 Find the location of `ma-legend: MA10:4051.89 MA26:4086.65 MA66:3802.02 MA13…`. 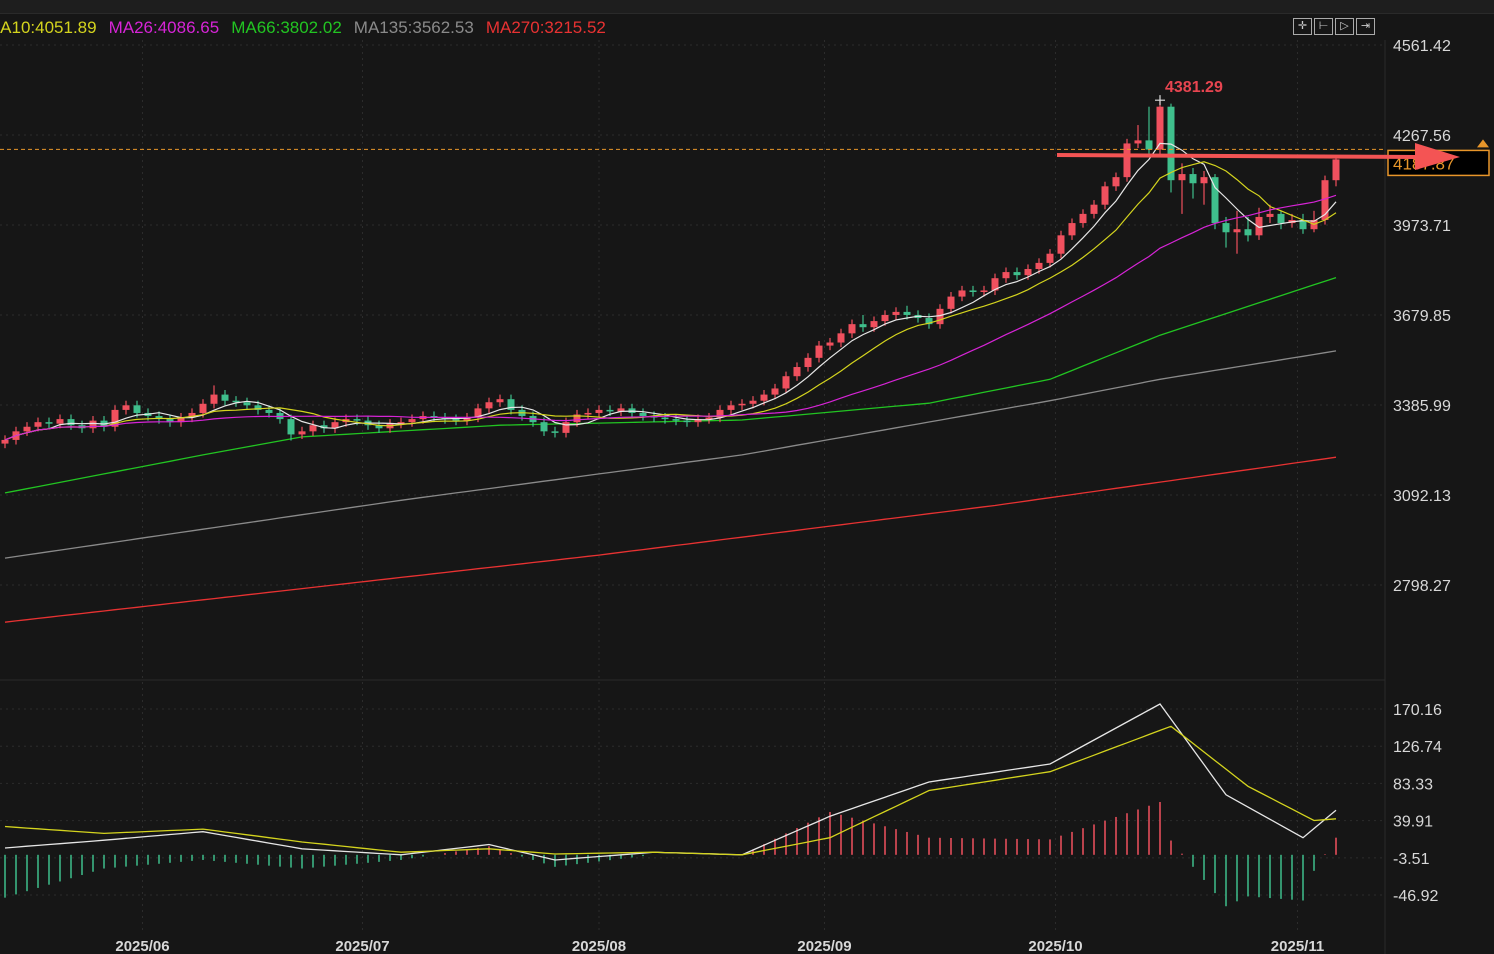

ma-legend: MA10:4051.89 MA26:4086.65 MA66:3802.02 MA13… is located at coordinates (309, 28).